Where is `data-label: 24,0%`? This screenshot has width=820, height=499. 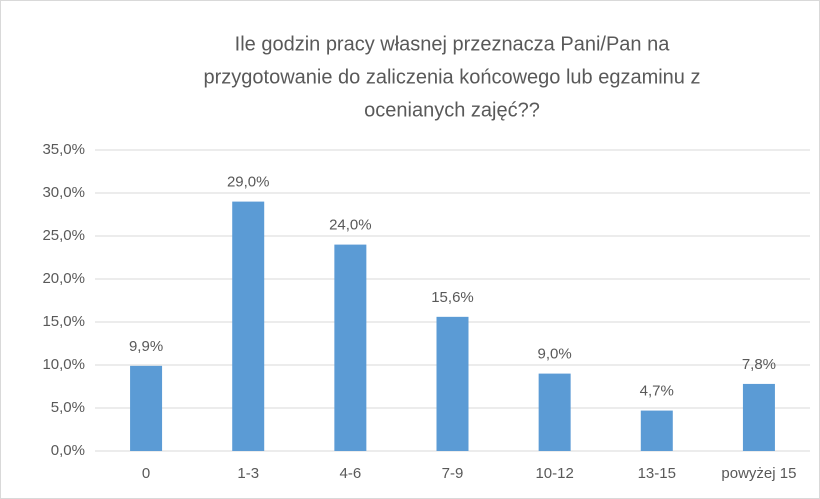 data-label: 24,0% is located at coordinates (350, 225).